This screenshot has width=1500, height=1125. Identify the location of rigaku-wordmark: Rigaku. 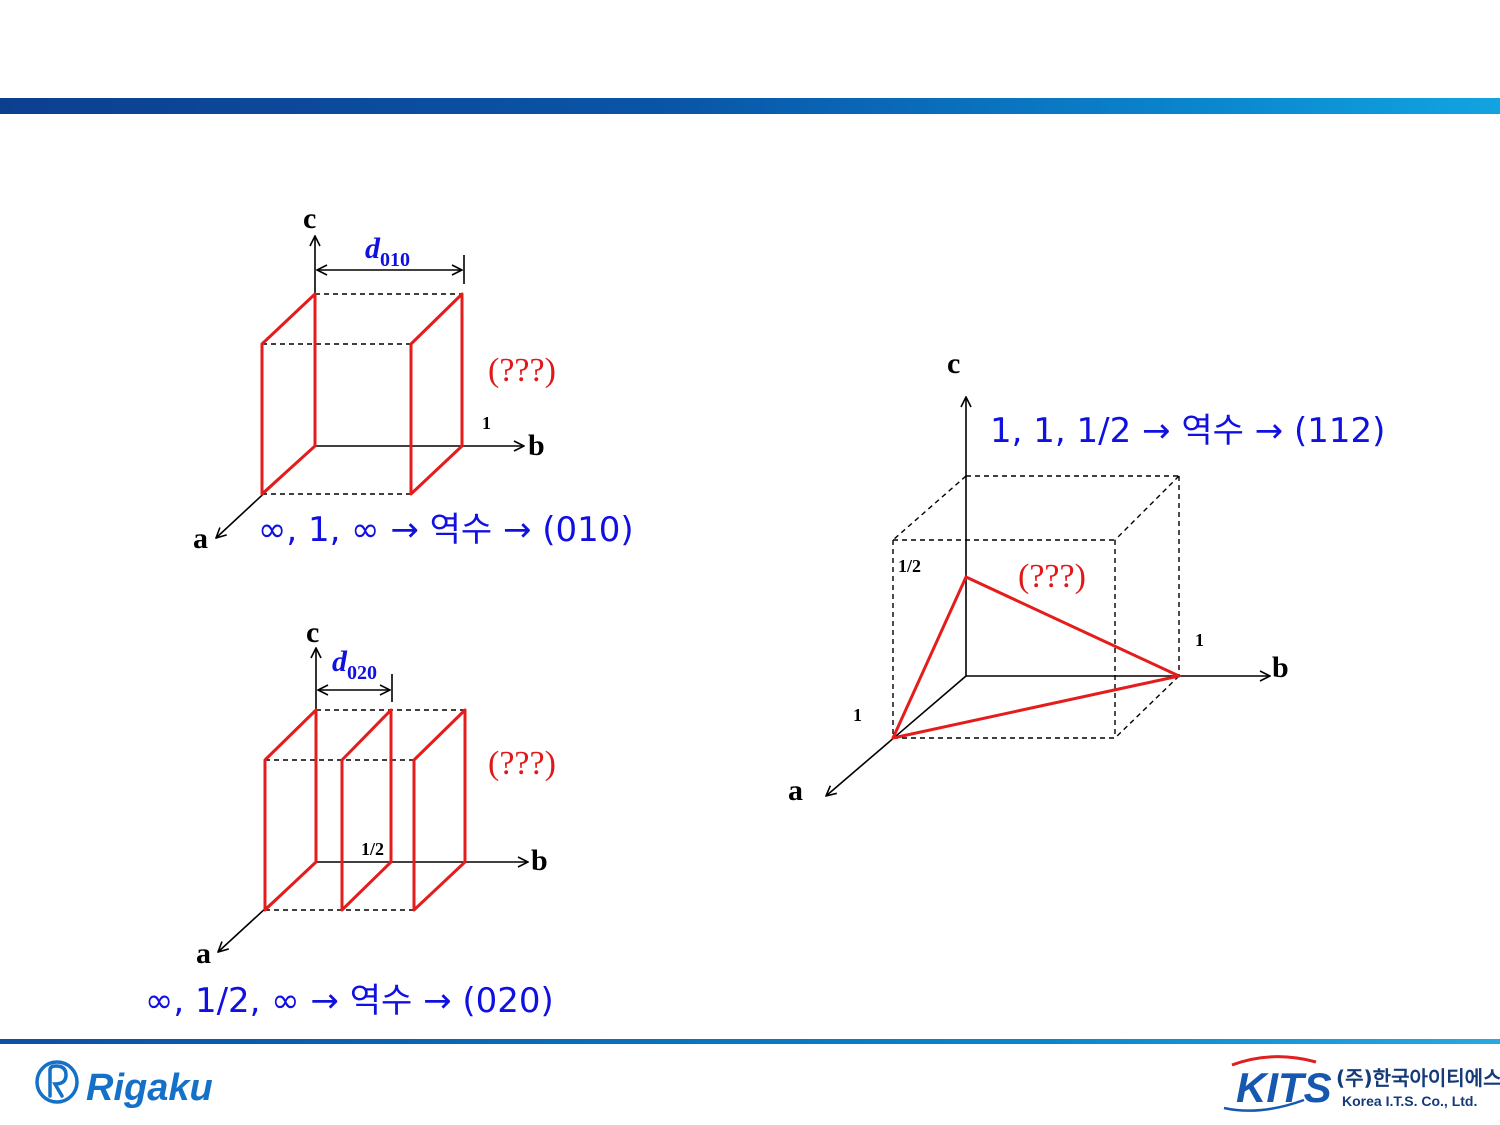
(149, 1088).